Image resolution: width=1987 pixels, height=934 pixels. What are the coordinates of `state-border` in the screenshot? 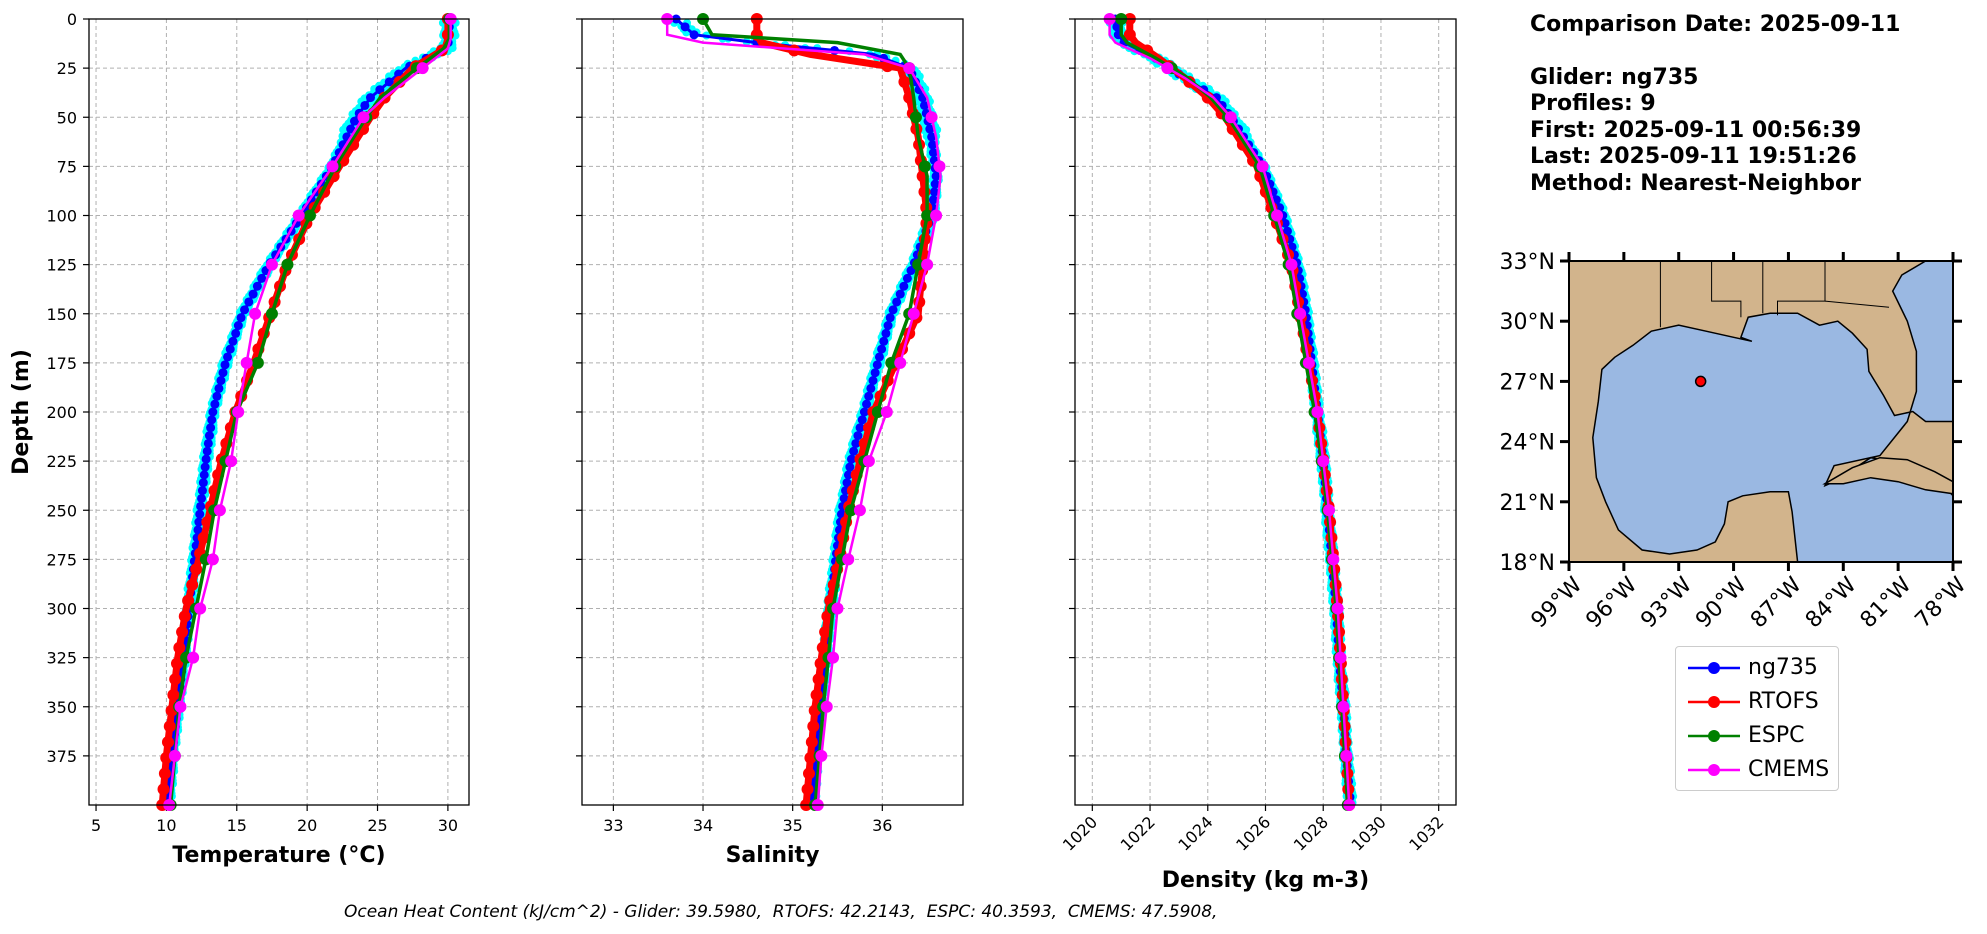 It's located at (1726, 289).